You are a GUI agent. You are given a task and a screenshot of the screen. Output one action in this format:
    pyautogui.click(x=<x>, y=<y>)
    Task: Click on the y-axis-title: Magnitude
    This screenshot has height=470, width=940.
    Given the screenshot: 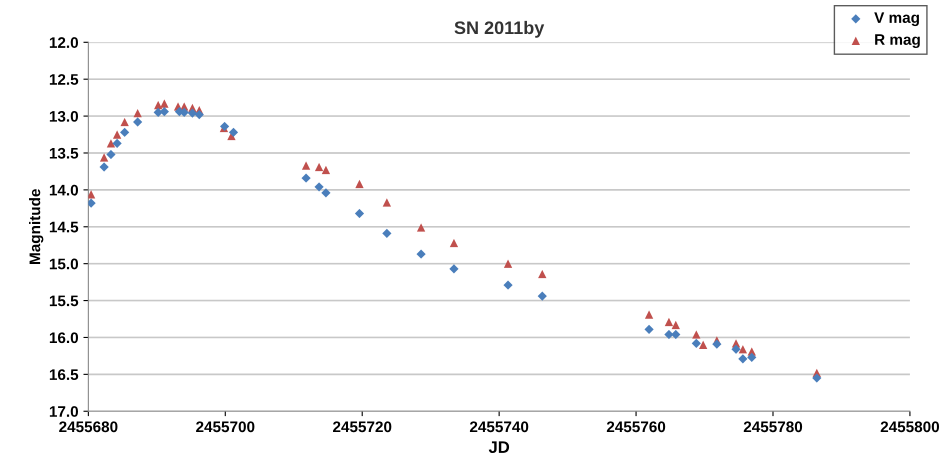 What is the action you would take?
    pyautogui.click(x=36, y=226)
    